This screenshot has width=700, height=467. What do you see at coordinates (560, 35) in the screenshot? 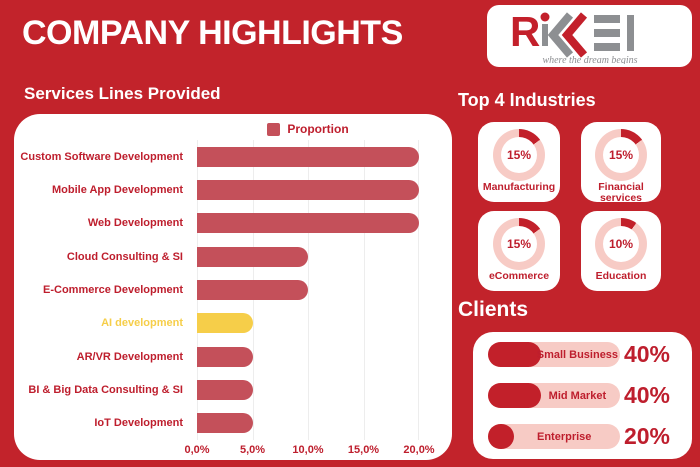
I see `logo-chevron-gray` at bounding box center [560, 35].